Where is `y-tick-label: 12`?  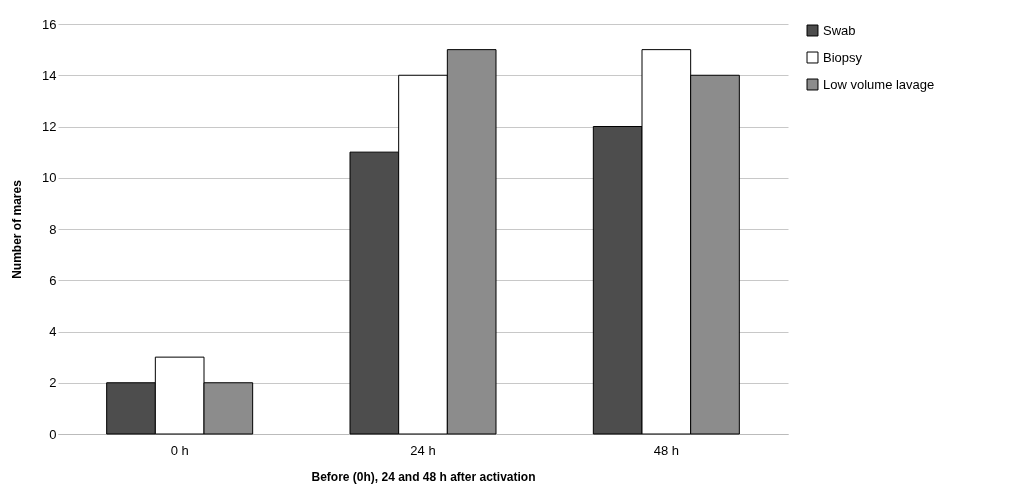 y-tick-label: 12 is located at coordinates (49, 126).